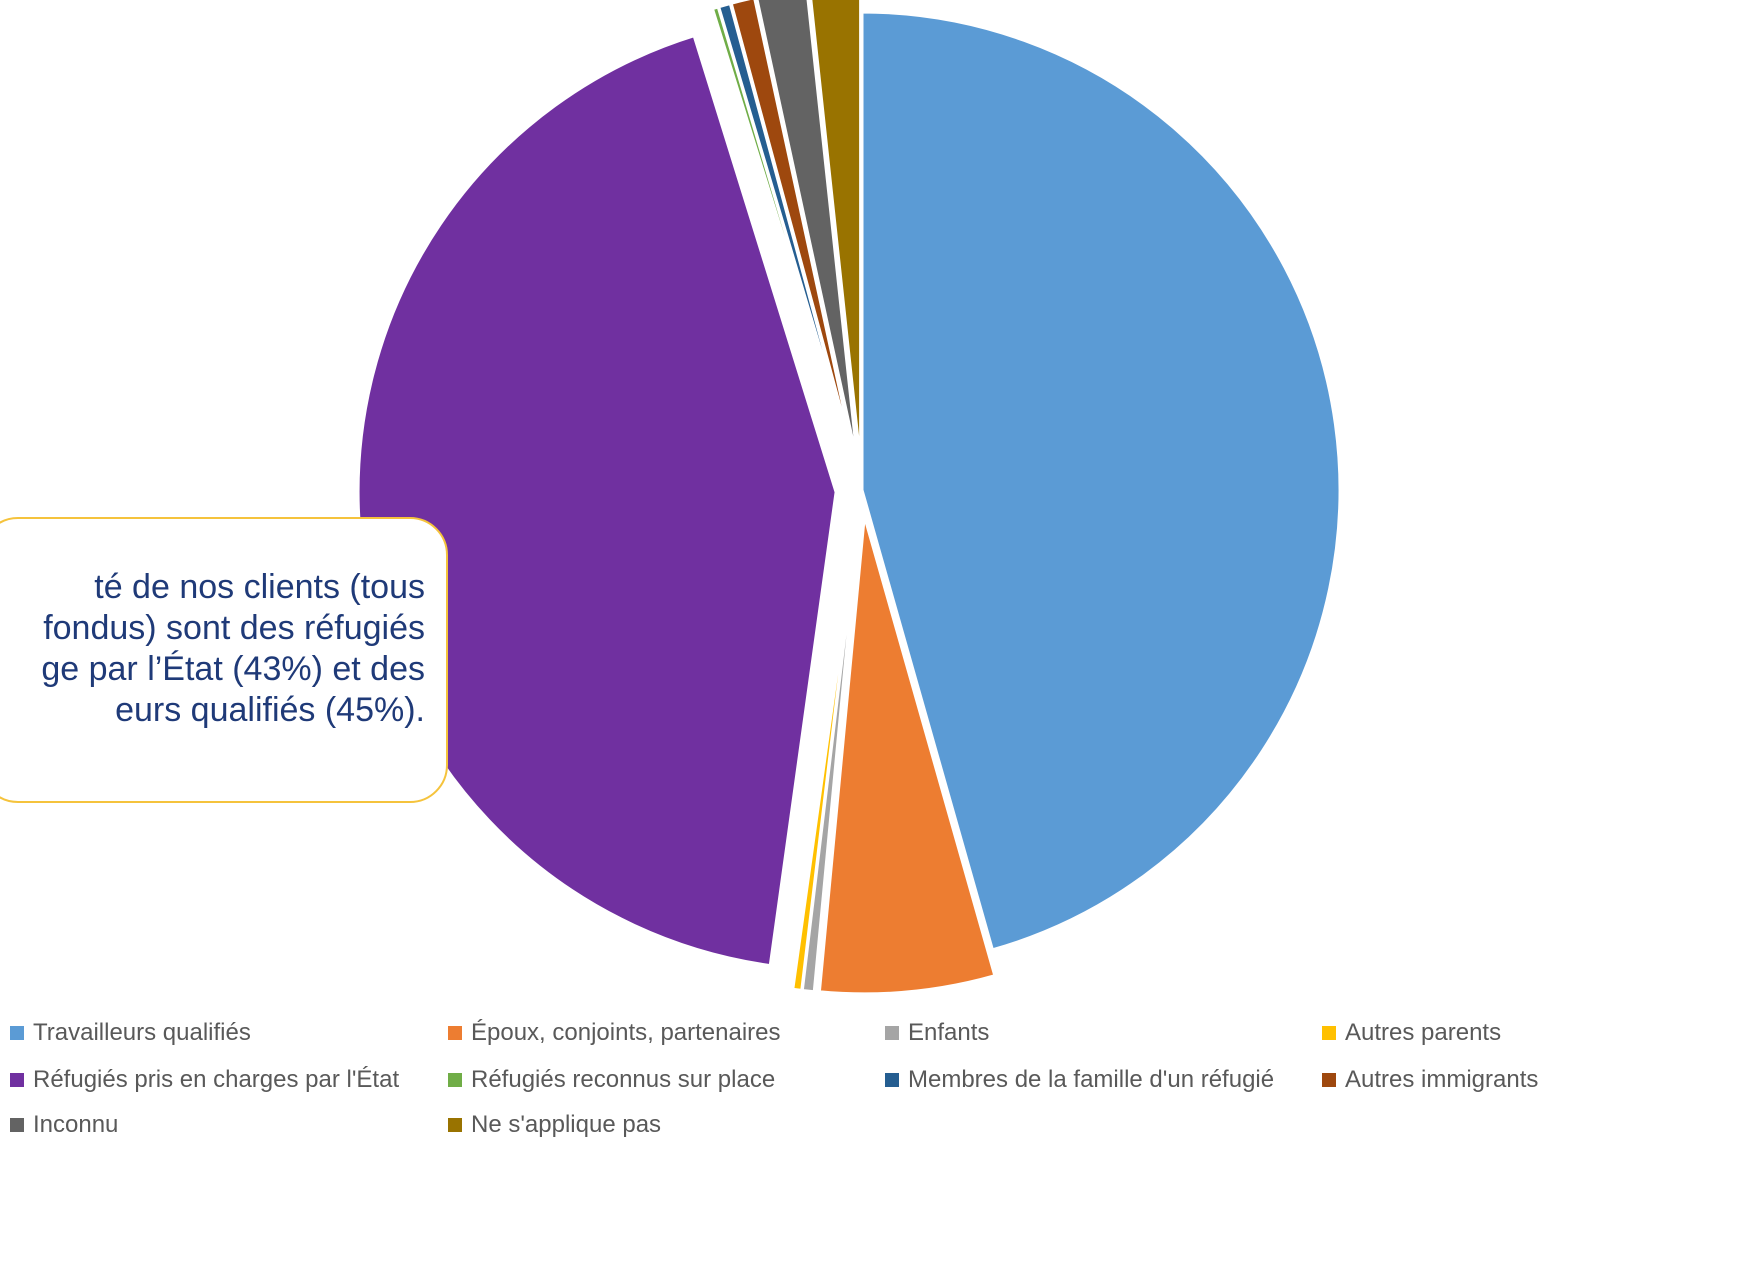 The width and height of the screenshot is (1754, 1282). Describe the element at coordinates (234, 628) in the screenshot. I see `callout-line-2: fondus) sont des réfugiés` at that location.